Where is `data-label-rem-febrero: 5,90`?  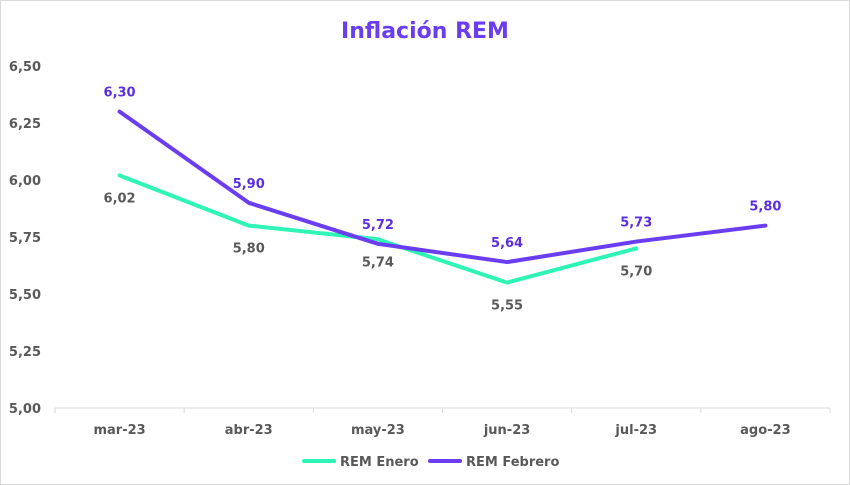 data-label-rem-febrero: 5,90 is located at coordinates (249, 184).